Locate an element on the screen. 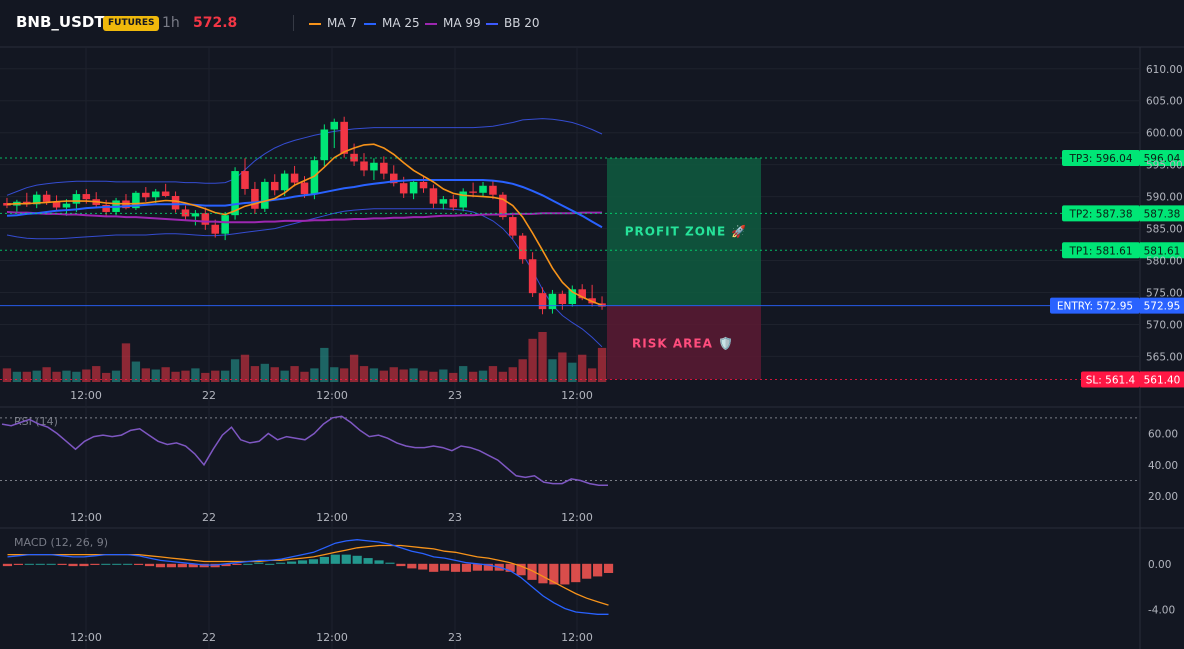  legend-bb20-label: BB 20 is located at coordinates (522, 23).